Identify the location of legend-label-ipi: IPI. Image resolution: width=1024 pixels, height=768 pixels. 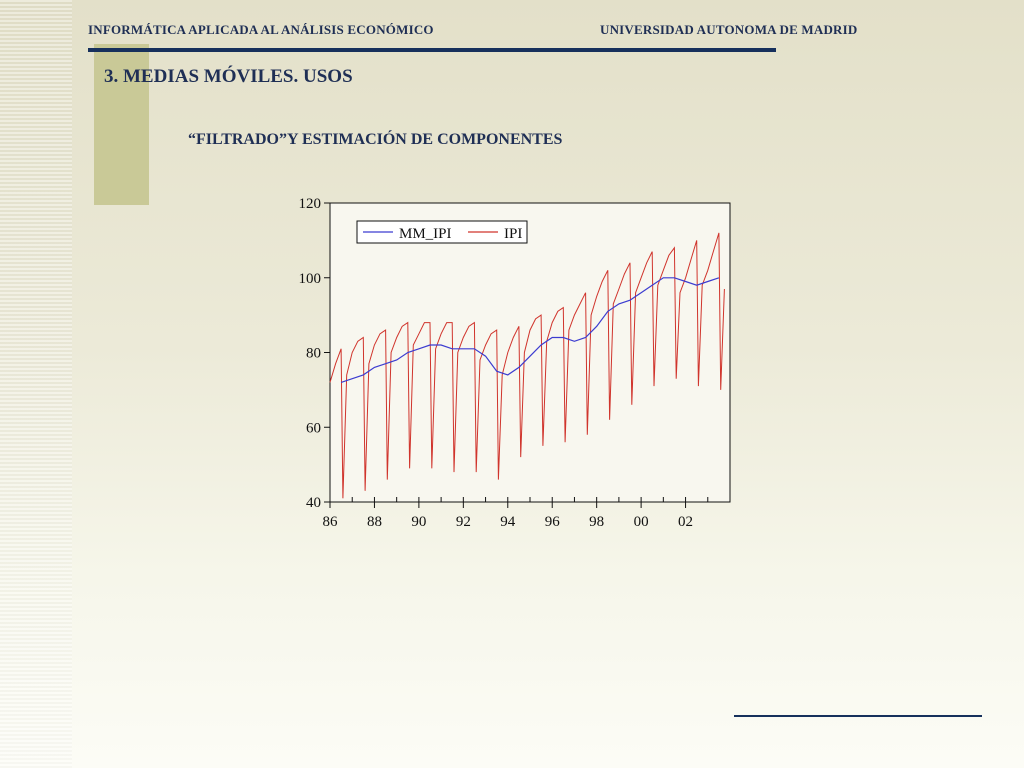
(513, 234).